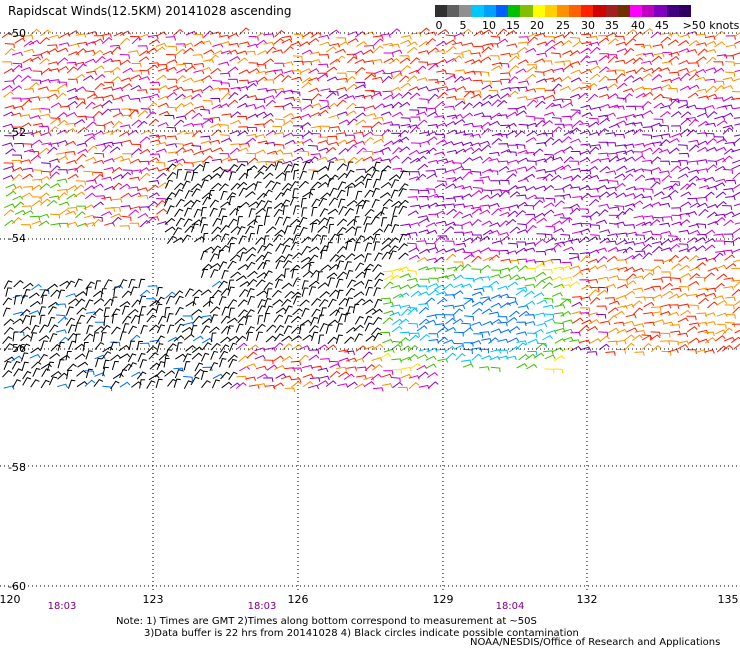 The height and width of the screenshot is (650, 740). What do you see at coordinates (550, 11) in the screenshot?
I see `legend-swatch` at bounding box center [550, 11].